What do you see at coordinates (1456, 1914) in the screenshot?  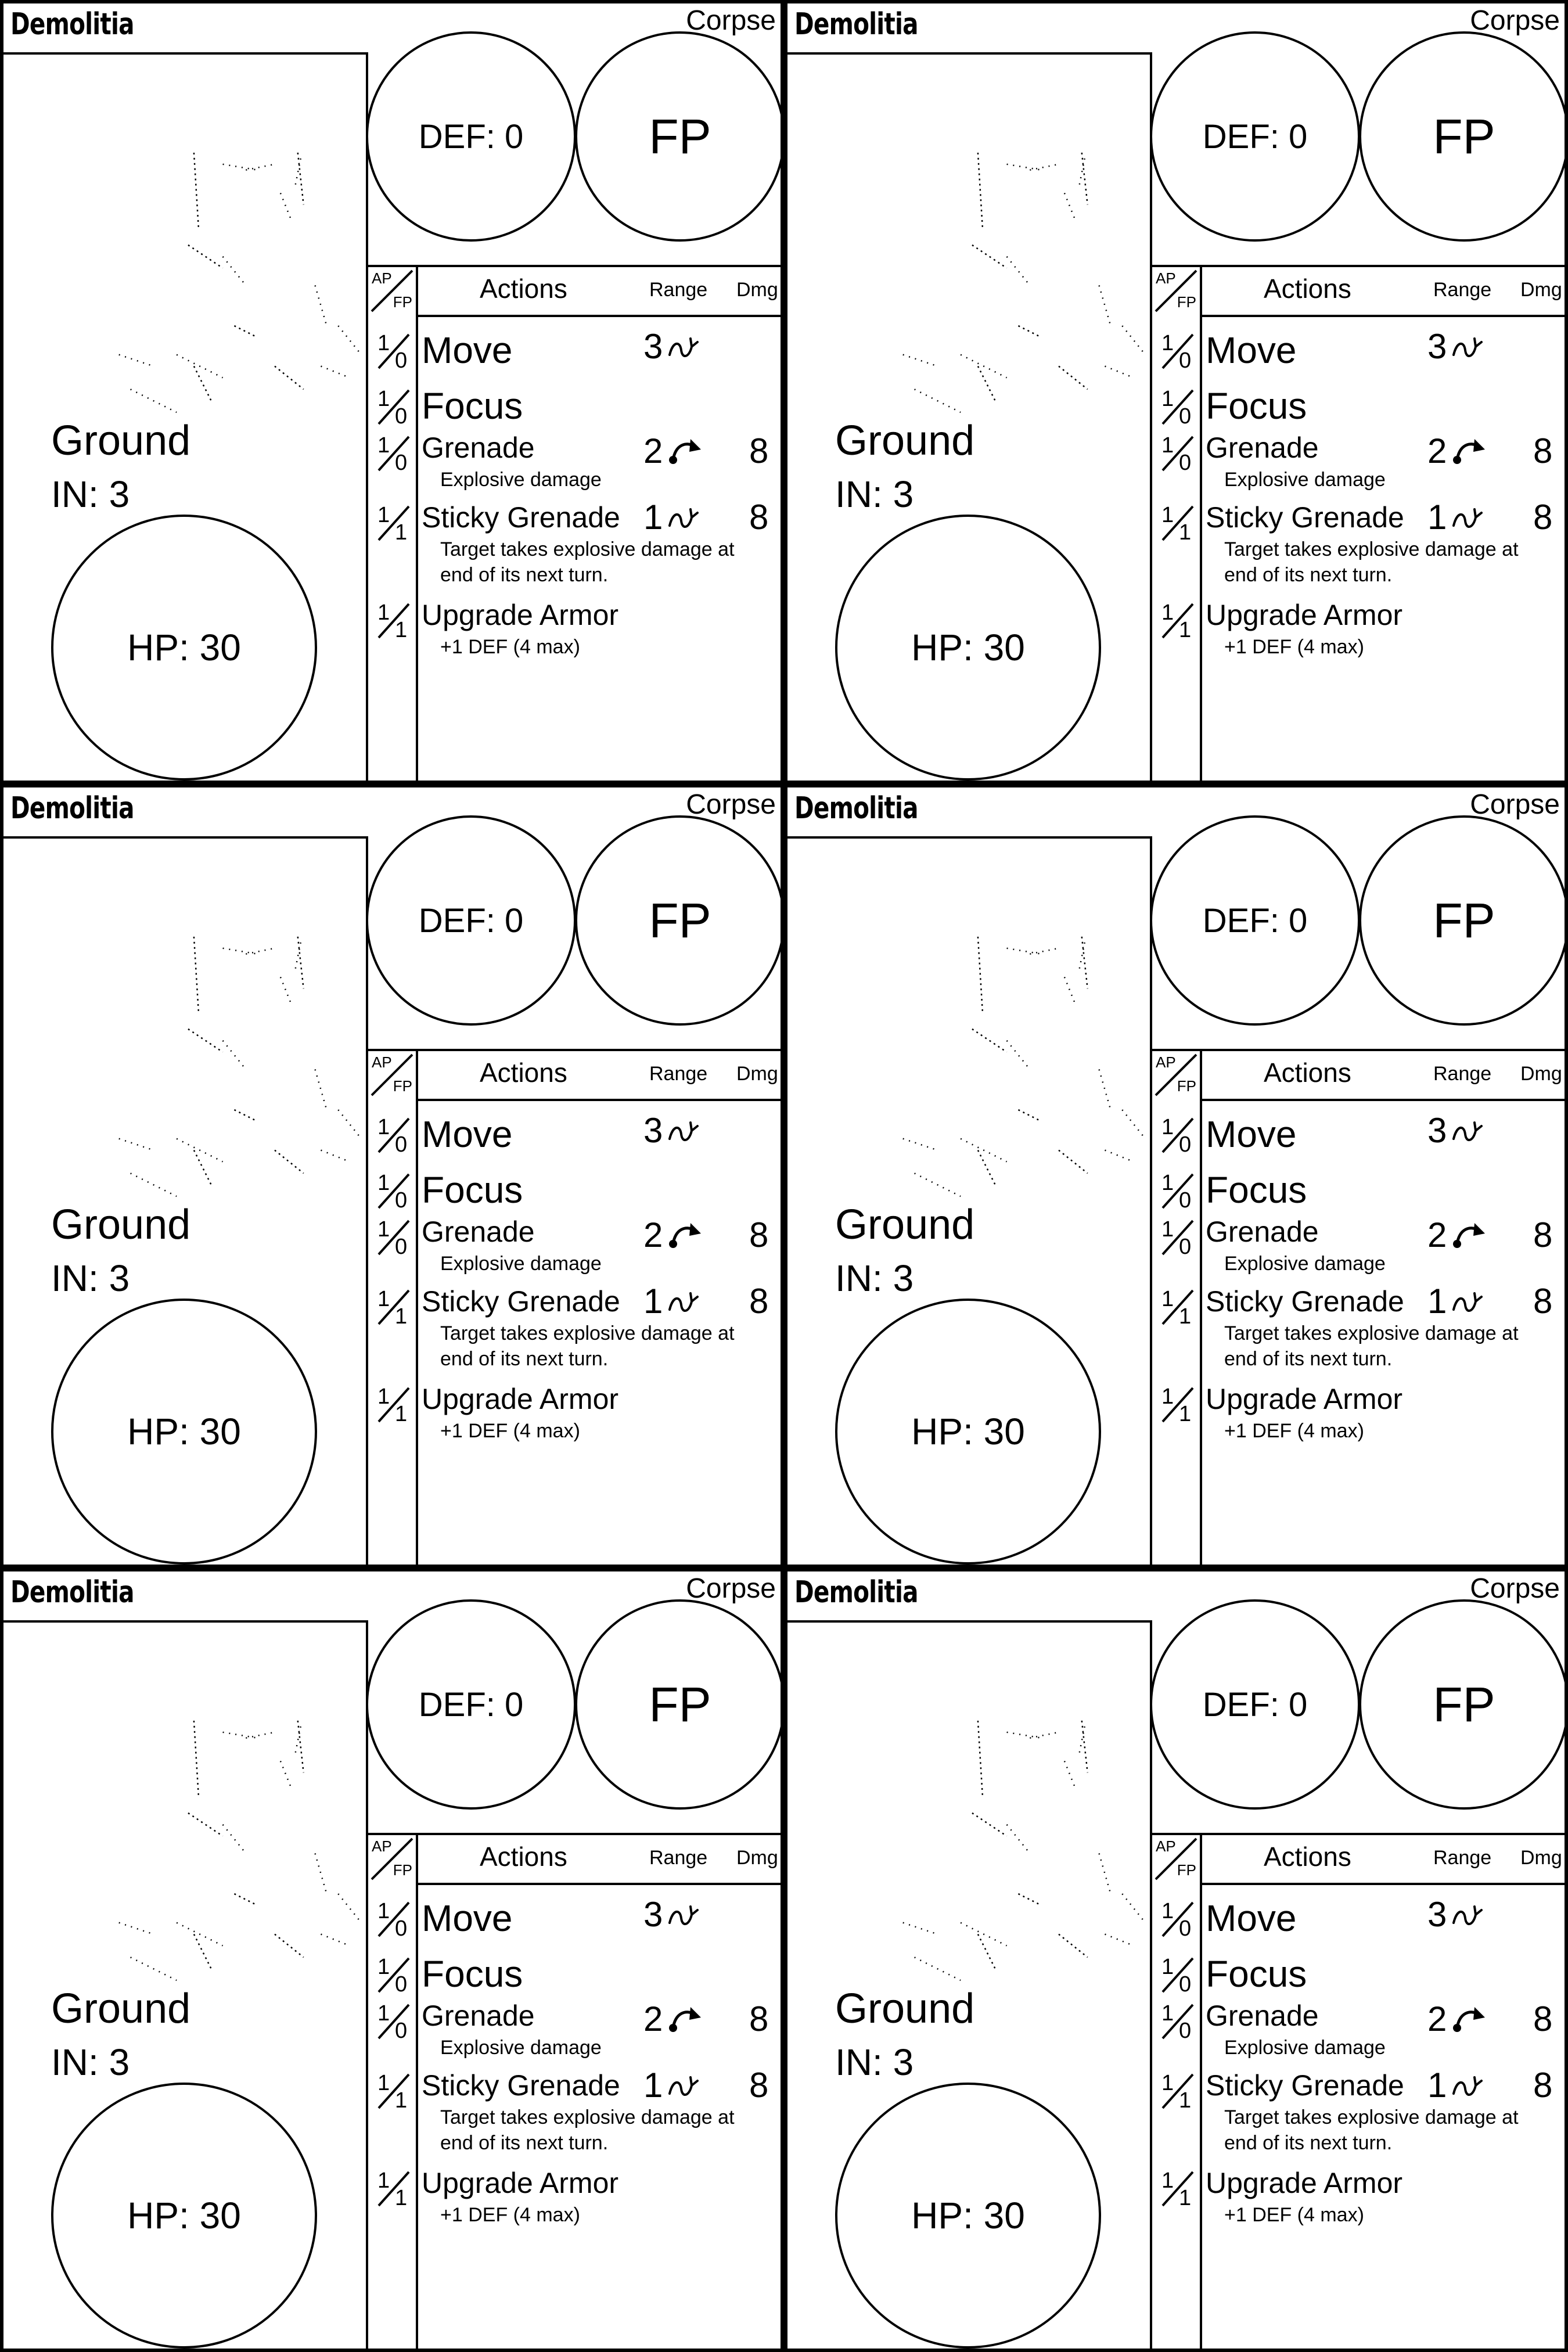 I see `action-range: 3` at bounding box center [1456, 1914].